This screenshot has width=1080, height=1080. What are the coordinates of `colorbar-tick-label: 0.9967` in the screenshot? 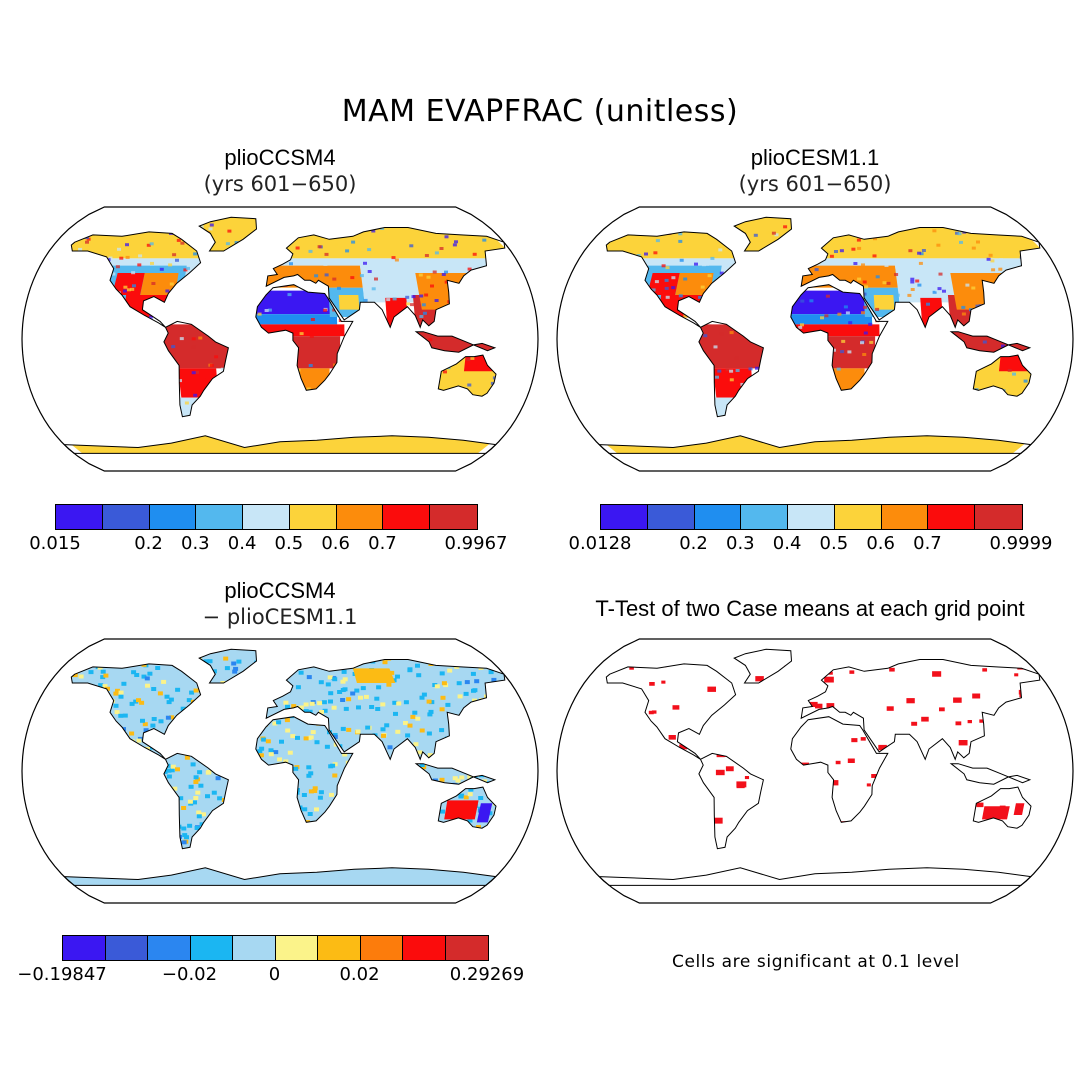 It's located at (476, 543).